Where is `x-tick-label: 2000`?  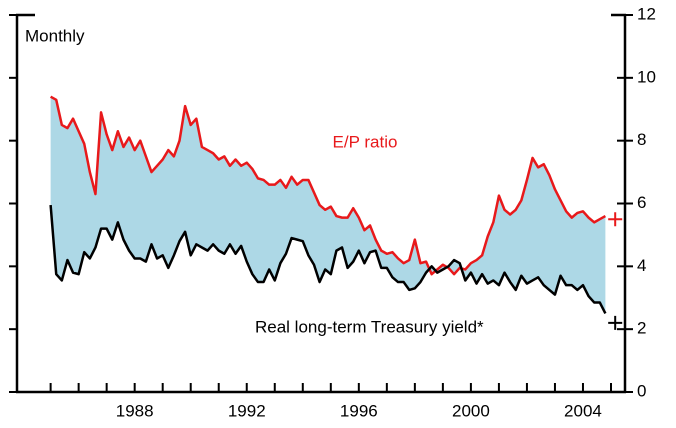
x-tick-label: 2000 is located at coordinates (471, 410).